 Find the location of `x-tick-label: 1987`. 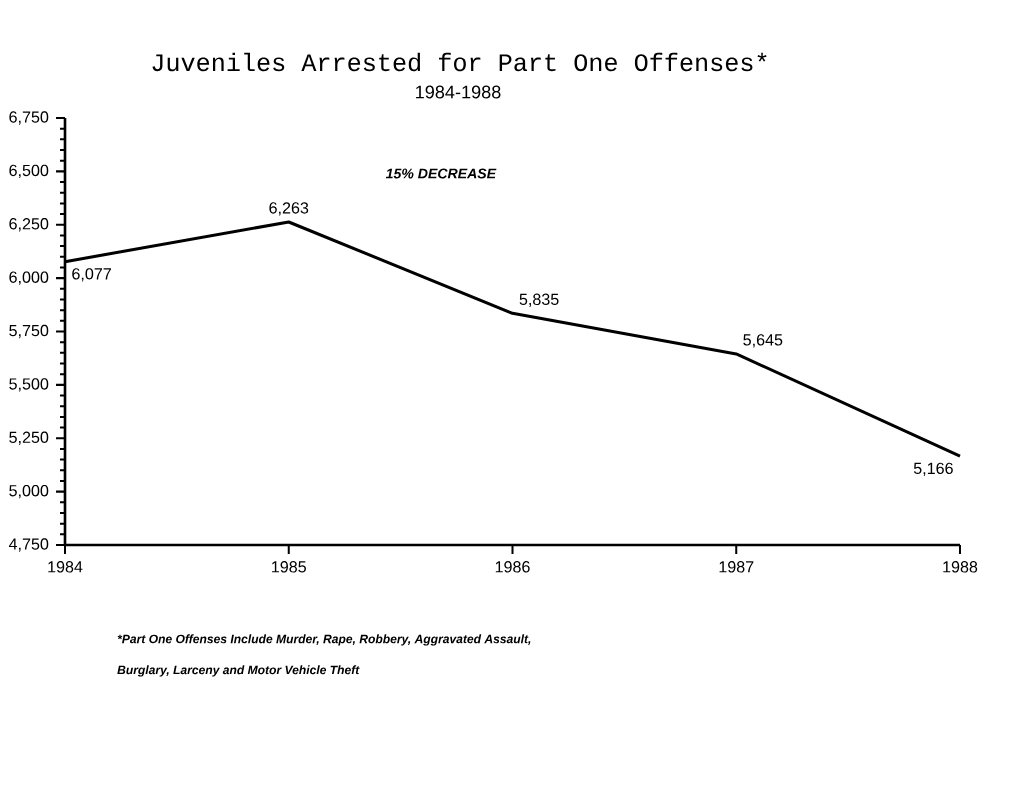

x-tick-label: 1987 is located at coordinates (736, 567).